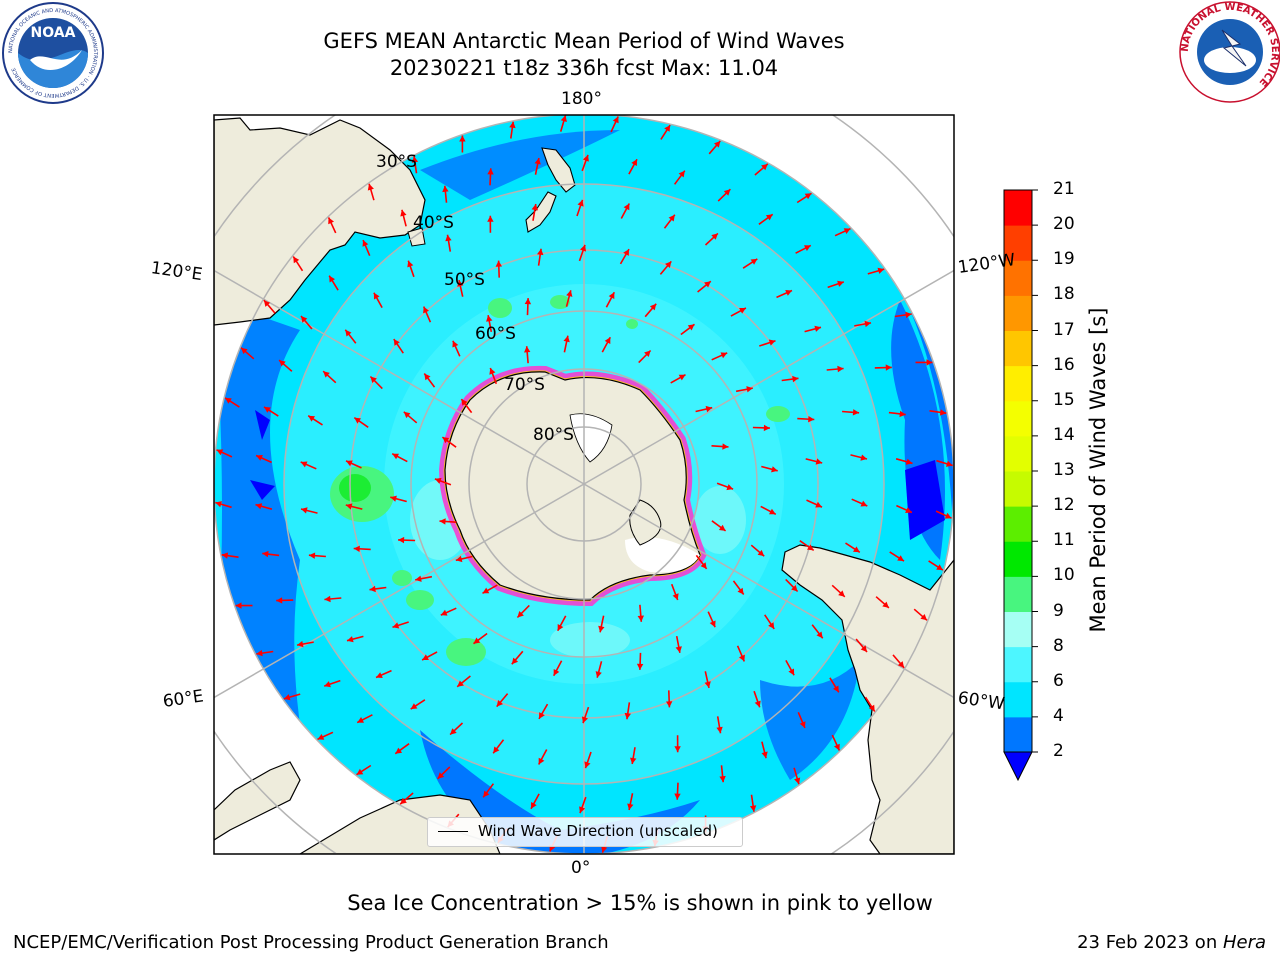 Image resolution: width=1280 pixels, height=960 pixels. Describe the element at coordinates (1058, 715) in the screenshot. I see `colorbar-tick-label: 4` at that location.